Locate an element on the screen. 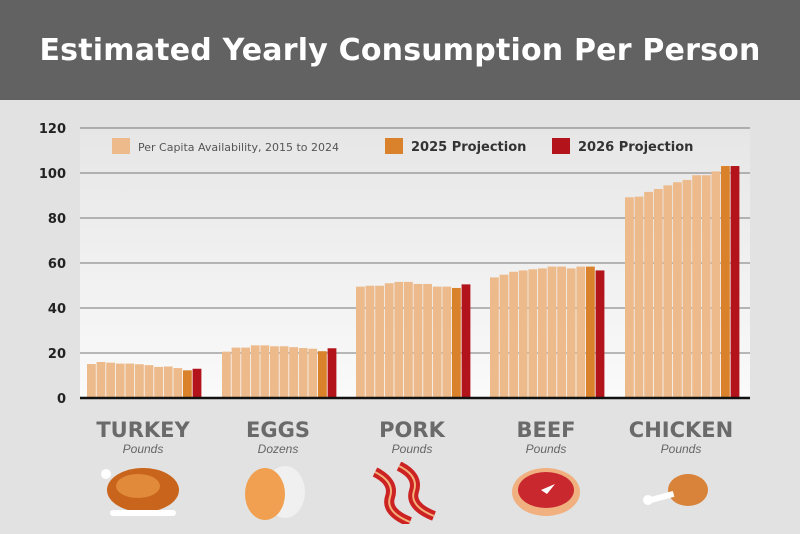  y-tick-label: 120 is located at coordinates (52, 129).